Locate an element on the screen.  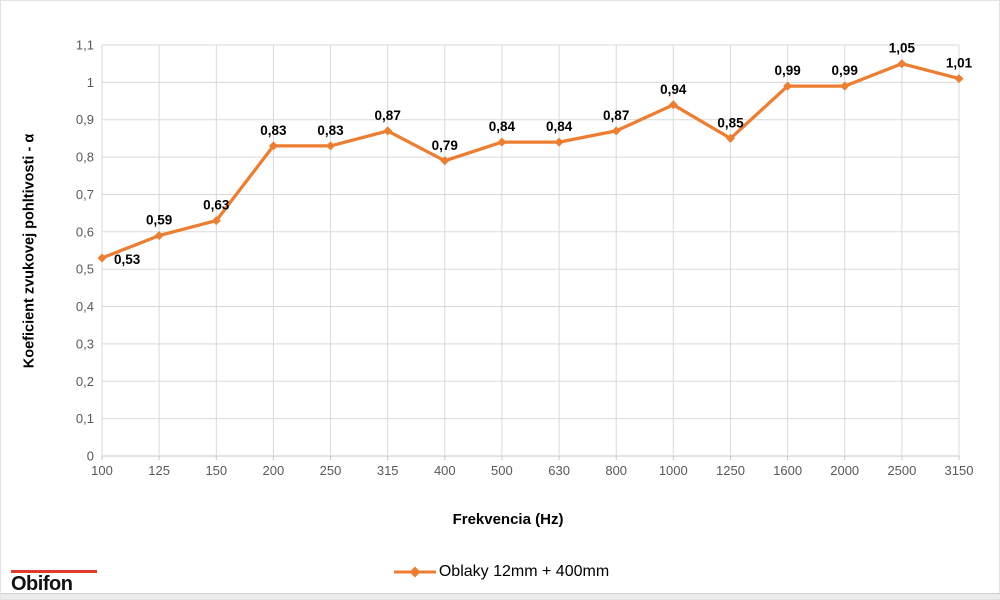
svg-text: 0,7 is located at coordinates (85, 194).